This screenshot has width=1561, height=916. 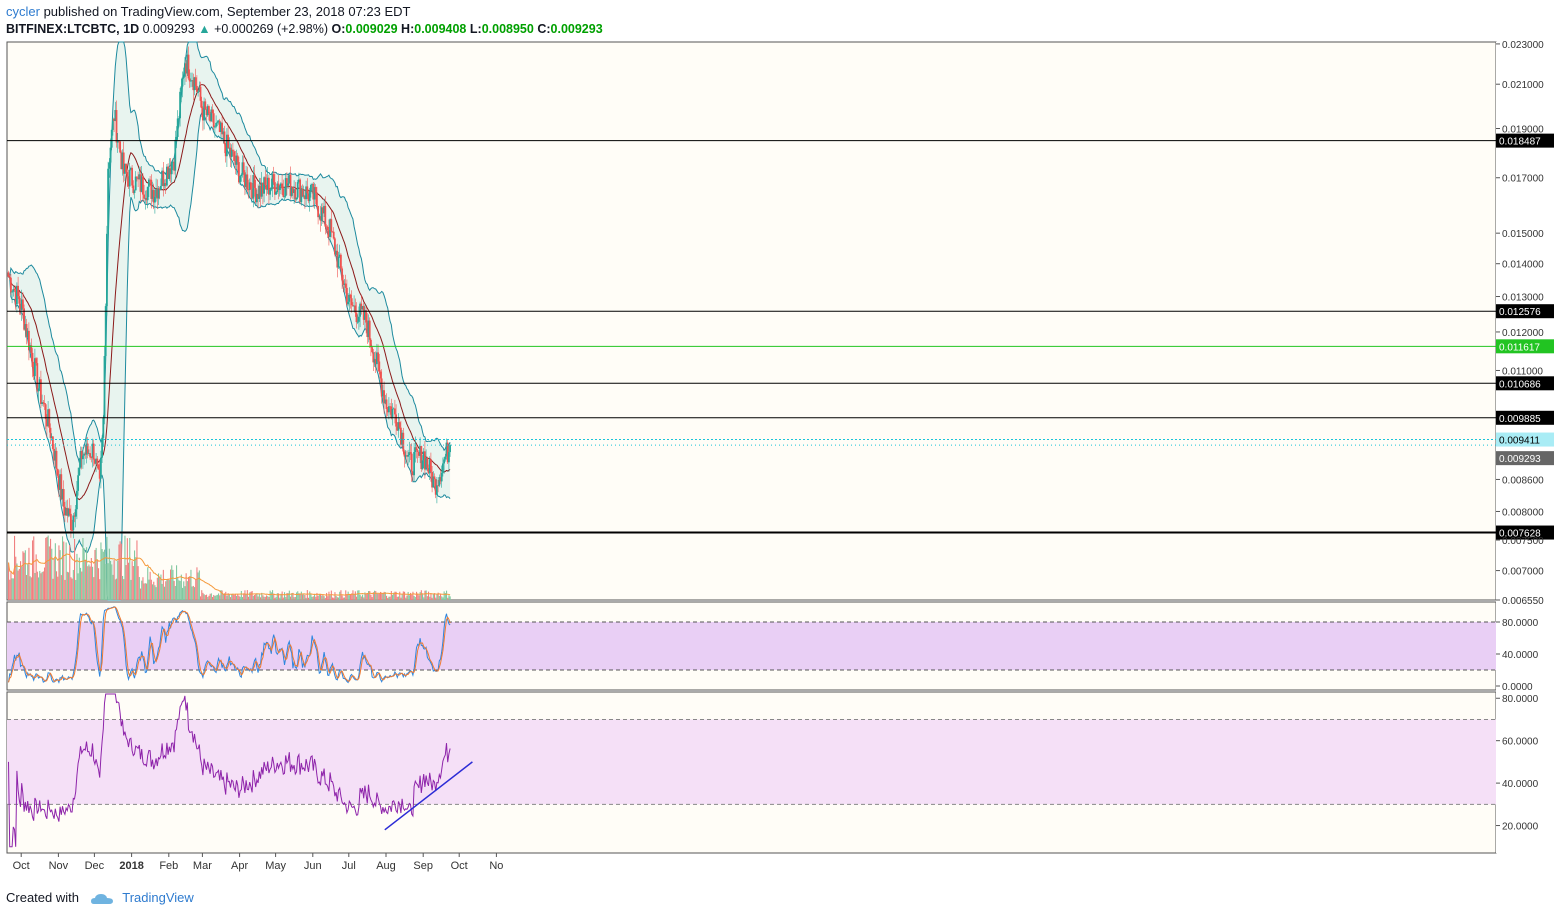 I want to click on volume-ma-line, so click(x=229, y=574).